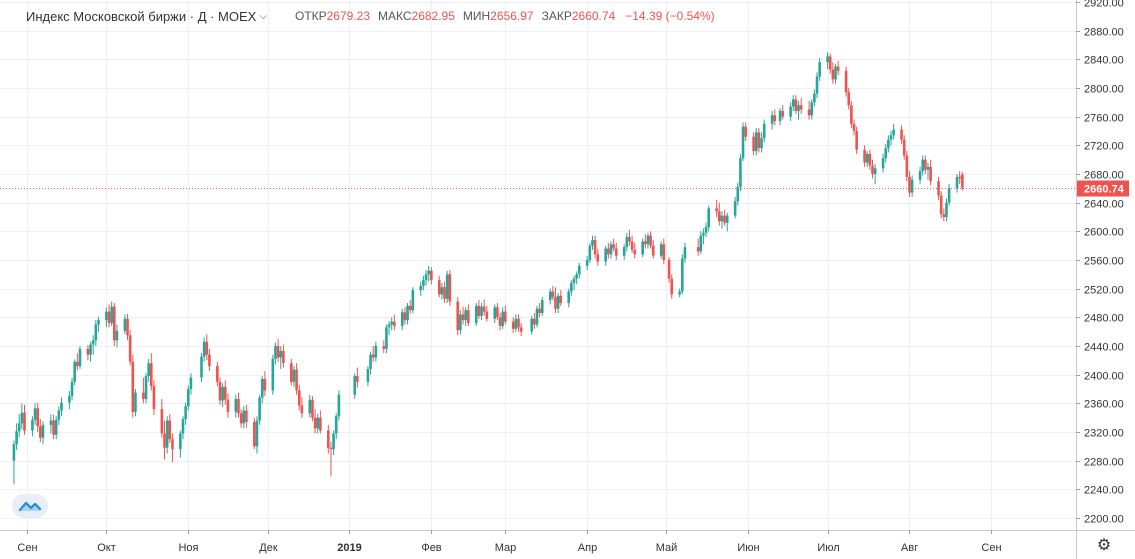 This screenshot has width=1135, height=559. Describe the element at coordinates (268, 548) in the screenshot. I see `x-tick-label: Дек` at that location.